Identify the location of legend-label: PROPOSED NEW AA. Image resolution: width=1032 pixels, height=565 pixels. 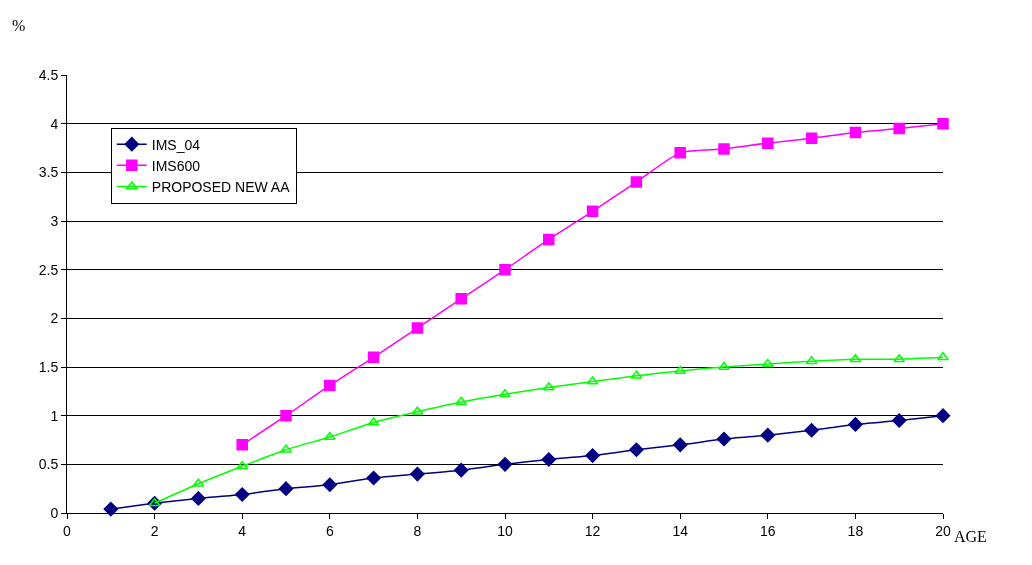
(221, 187).